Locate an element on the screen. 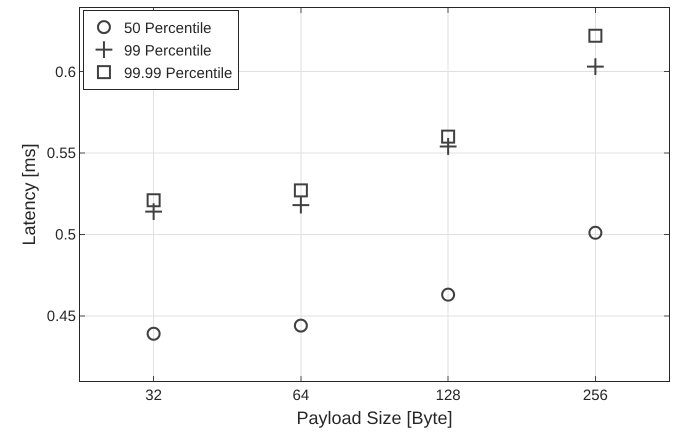 The height and width of the screenshot is (436, 679). y-tick-label: 0.6 is located at coordinates (65, 72).